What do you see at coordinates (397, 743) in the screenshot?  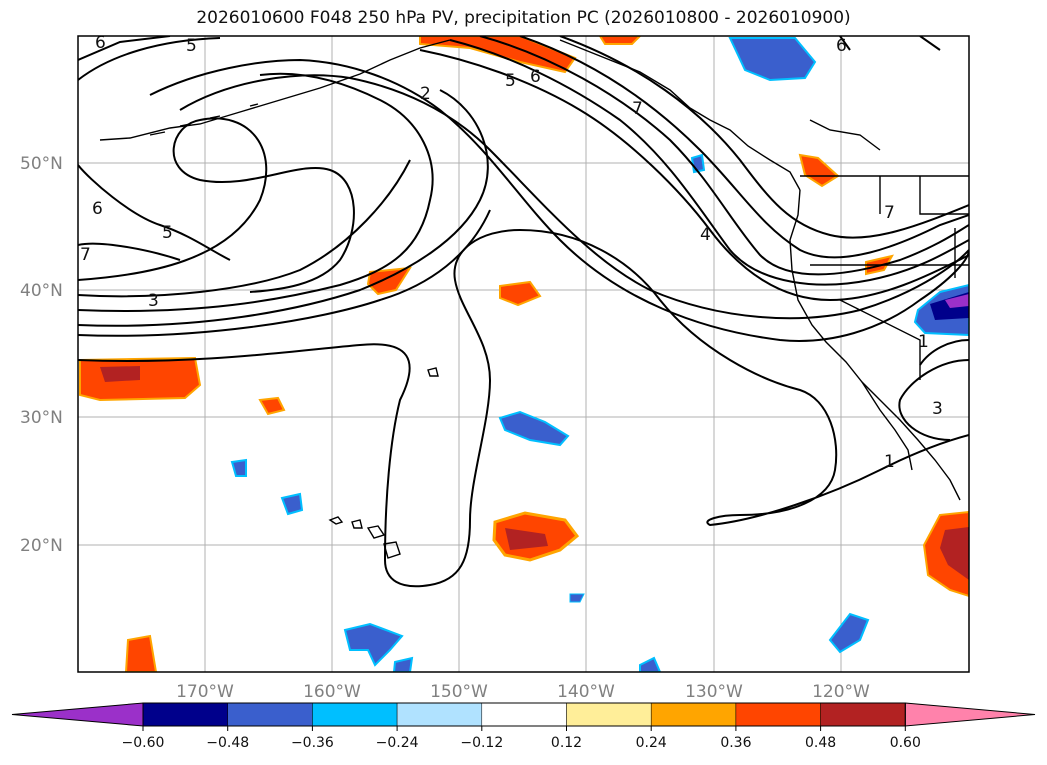 I see `colorbar-tick-label: −0.24` at bounding box center [397, 743].